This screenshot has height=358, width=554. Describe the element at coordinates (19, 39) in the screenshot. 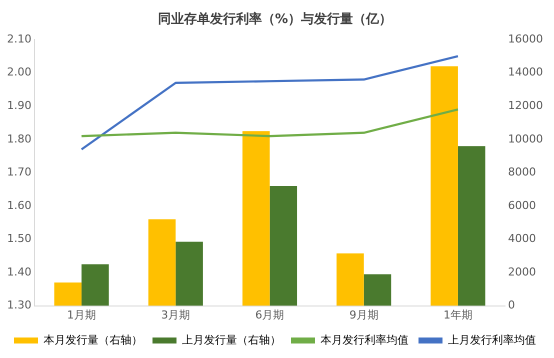

I see `y-tick-label: 2.10` at that location.